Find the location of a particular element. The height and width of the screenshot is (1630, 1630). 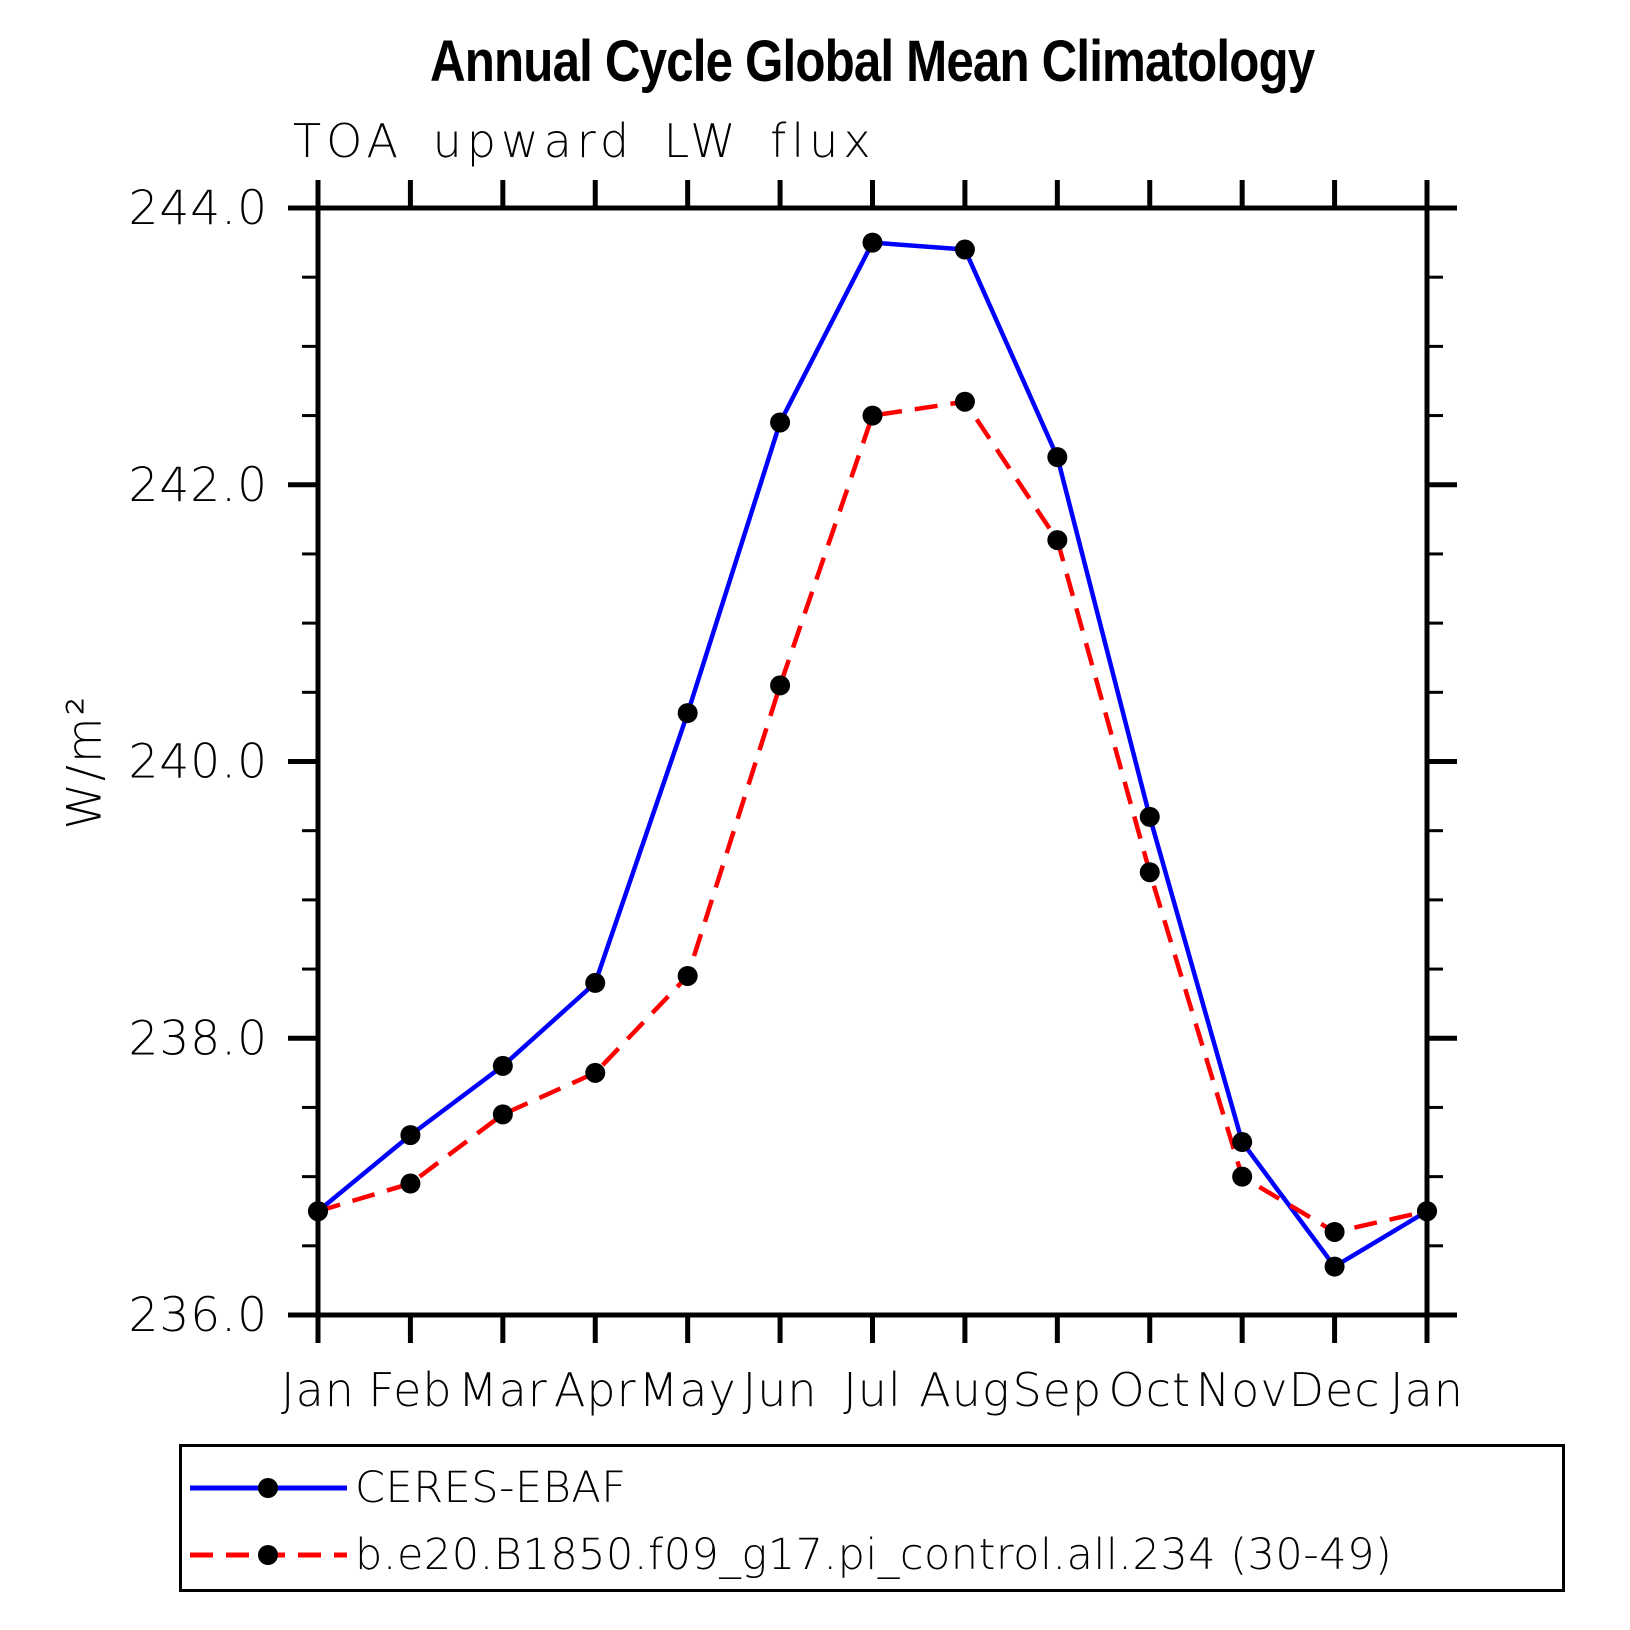

x-tick-label: Nov is located at coordinates (1242, 1390).